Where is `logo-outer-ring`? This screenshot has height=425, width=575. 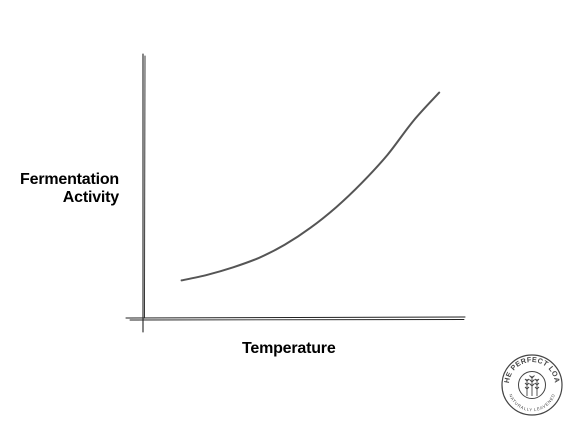 logo-outer-ring is located at coordinates (532, 385).